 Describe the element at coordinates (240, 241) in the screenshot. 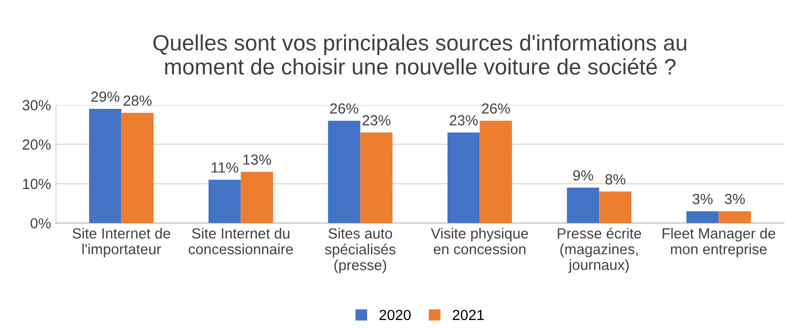

I see `x-tick-label: Site Internet du concessionnaire` at that location.